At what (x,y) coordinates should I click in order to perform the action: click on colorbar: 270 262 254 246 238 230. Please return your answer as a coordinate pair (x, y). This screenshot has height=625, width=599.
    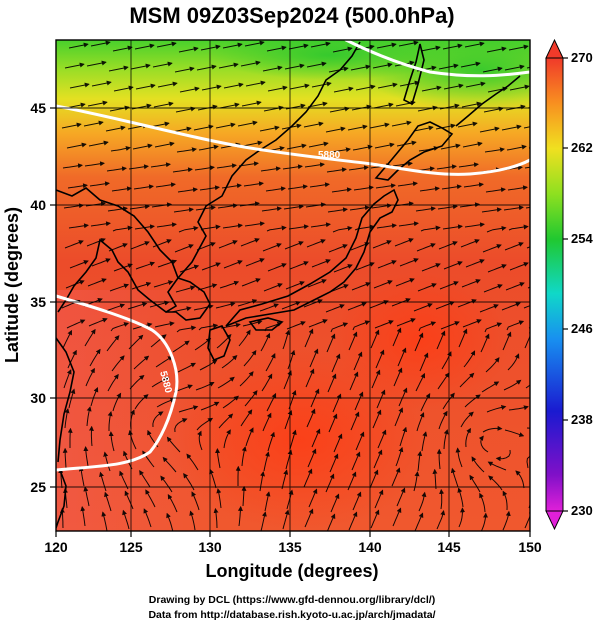
    Looking at the image, I should click on (569, 284).